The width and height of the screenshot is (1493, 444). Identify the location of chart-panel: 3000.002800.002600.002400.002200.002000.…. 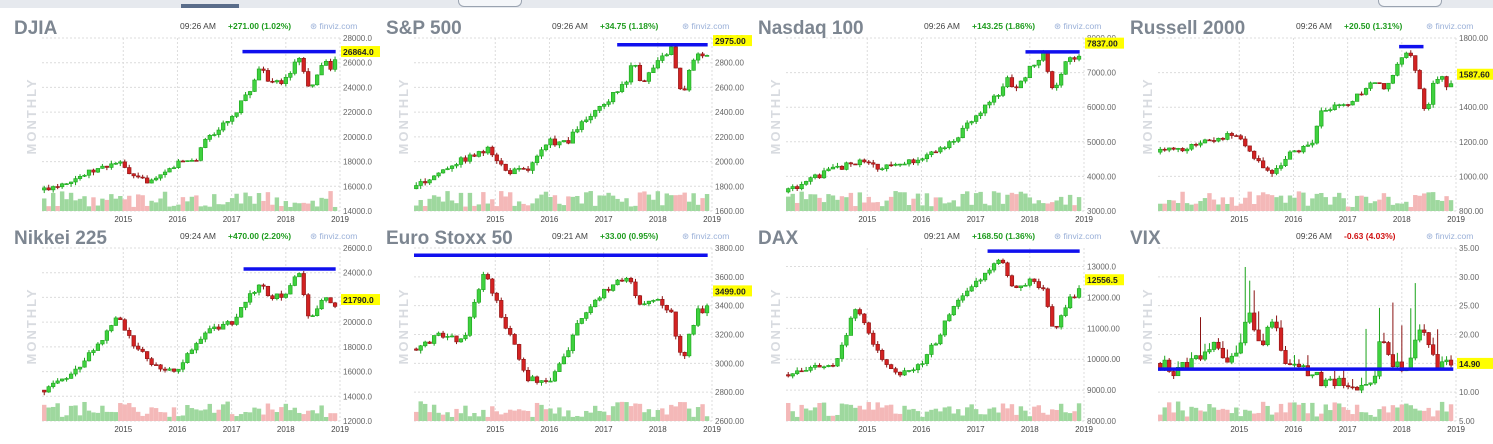
(567, 124).